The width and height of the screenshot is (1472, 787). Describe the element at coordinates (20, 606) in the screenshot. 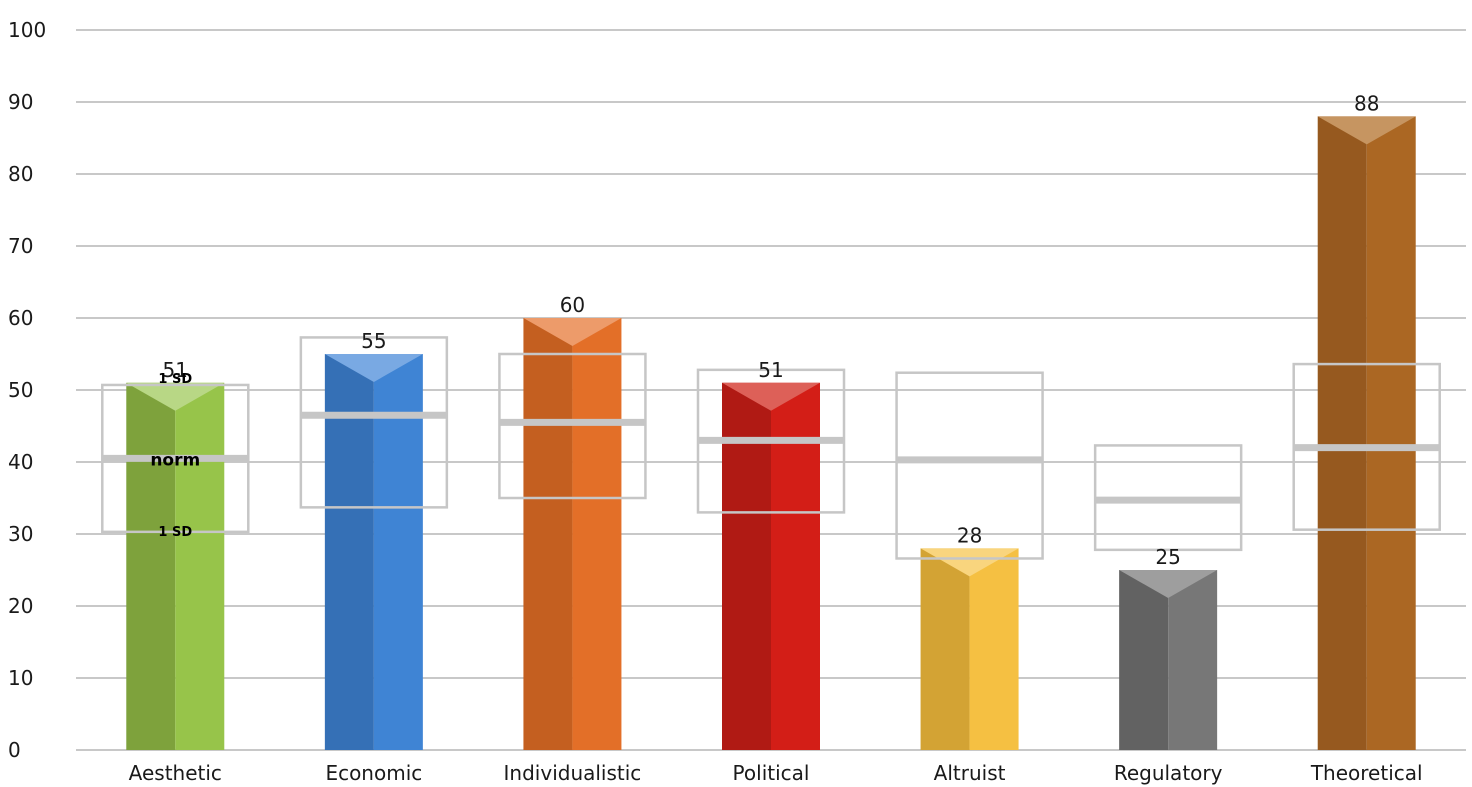

I see `y-tick-label: 20` at that location.